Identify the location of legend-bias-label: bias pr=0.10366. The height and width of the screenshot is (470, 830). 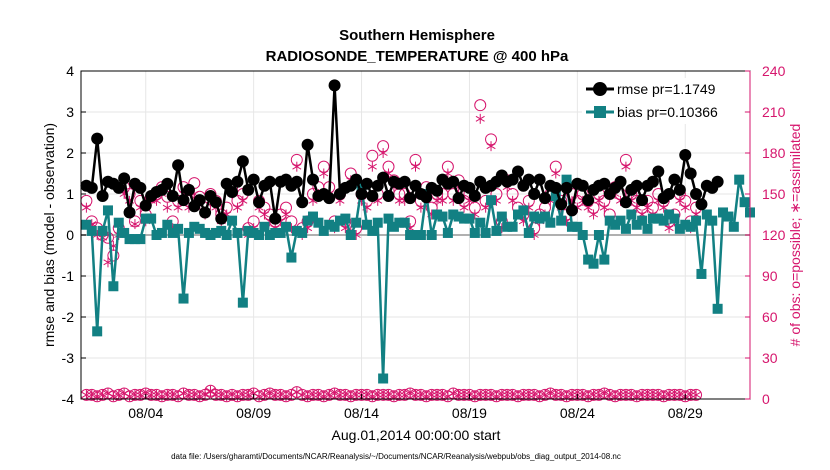
(667, 112).